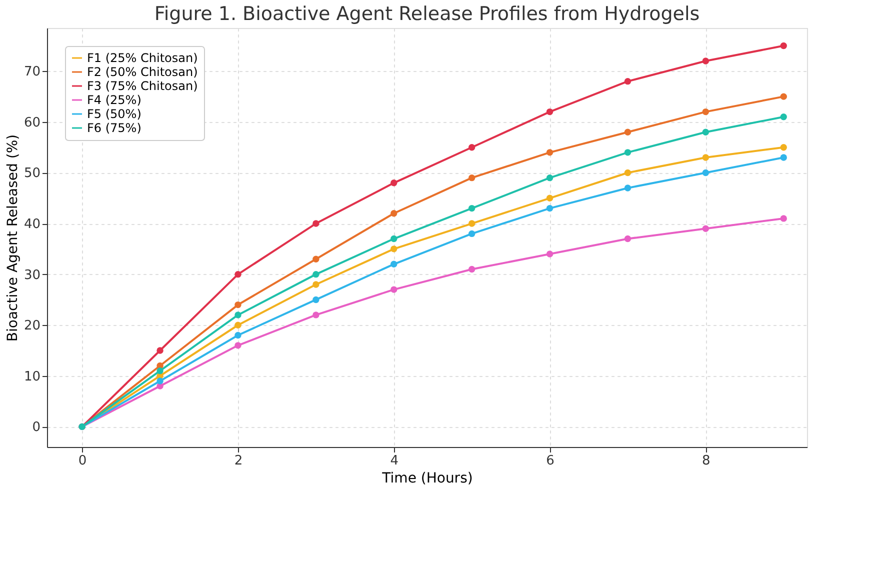 This screenshot has width=878, height=579. Describe the element at coordinates (114, 100) in the screenshot. I see `legend-label: F4 (25%)` at that location.